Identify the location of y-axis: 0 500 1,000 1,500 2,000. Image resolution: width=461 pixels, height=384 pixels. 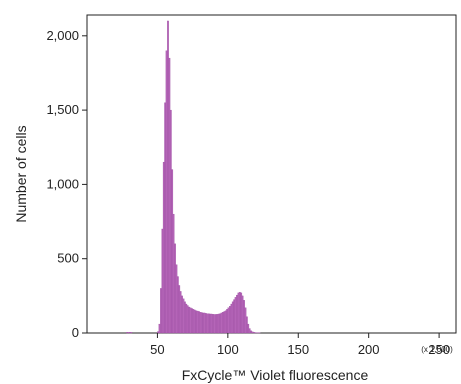
(66, 184).